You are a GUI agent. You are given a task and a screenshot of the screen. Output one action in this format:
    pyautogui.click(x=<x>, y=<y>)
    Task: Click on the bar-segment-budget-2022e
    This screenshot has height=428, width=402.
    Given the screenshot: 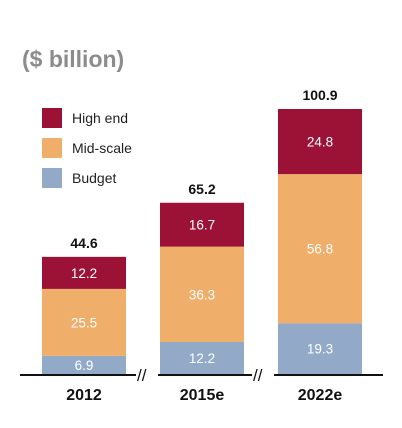 What is the action you would take?
    pyautogui.click(x=320, y=348)
    